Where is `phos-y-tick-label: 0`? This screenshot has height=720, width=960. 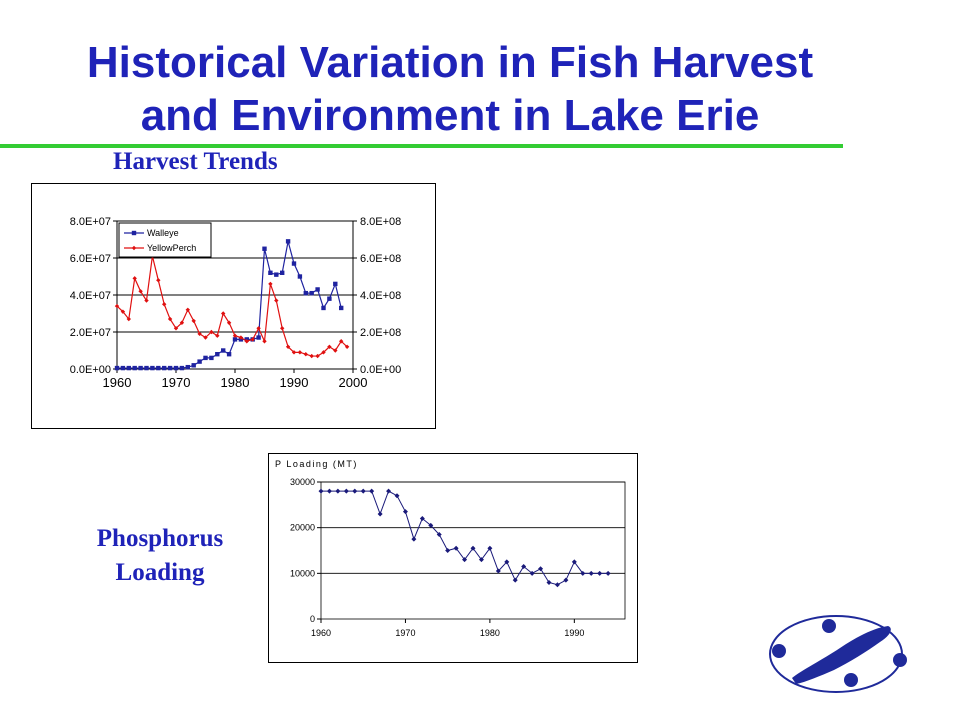 phos-y-tick-label: 0 is located at coordinates (312, 619).